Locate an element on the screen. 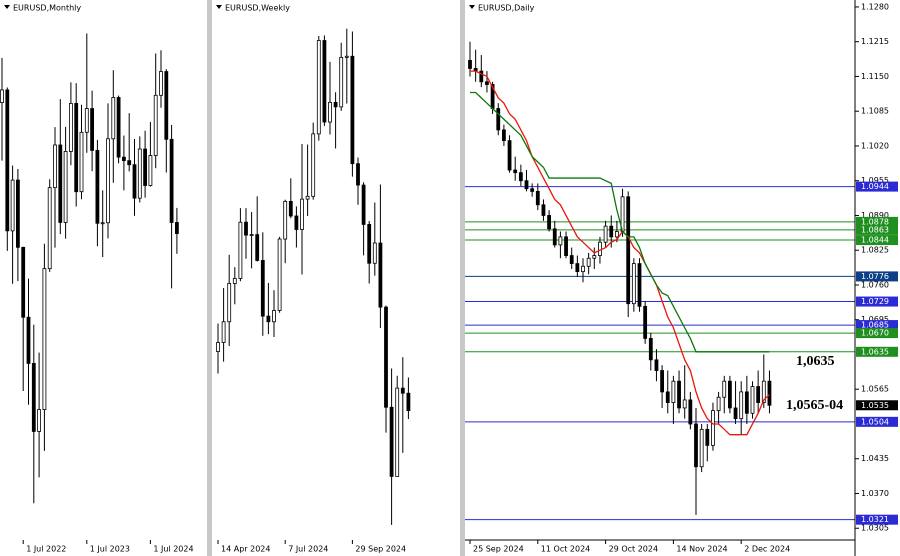 This screenshot has height=556, width=900. y-tick-label: 1.1280 is located at coordinates (875, 6).